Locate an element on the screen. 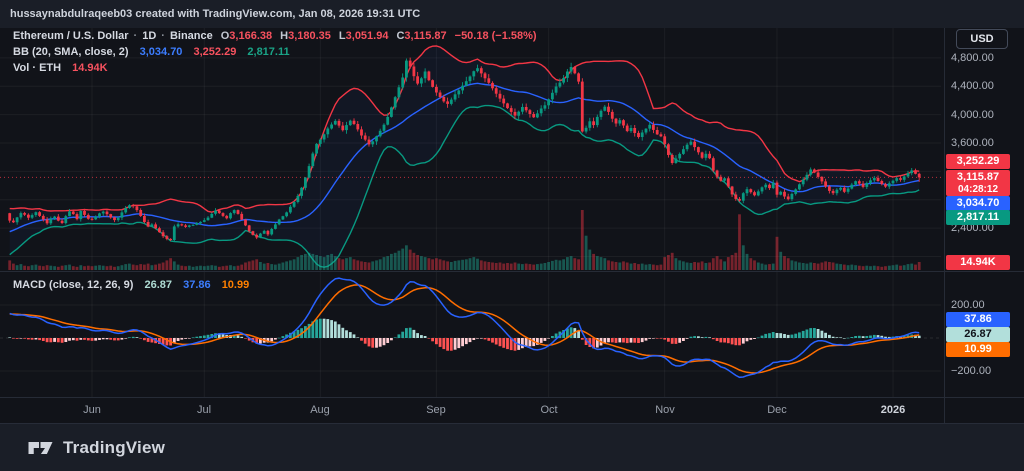 The image size is (1024, 471). bottom-bar: TradingView is located at coordinates (512, 447).